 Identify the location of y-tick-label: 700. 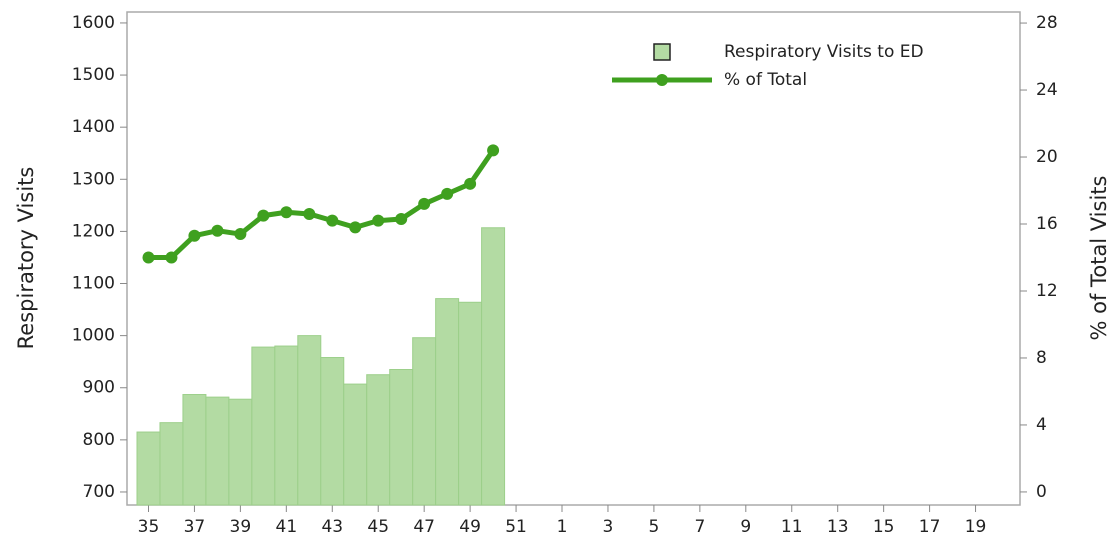
(99, 492).